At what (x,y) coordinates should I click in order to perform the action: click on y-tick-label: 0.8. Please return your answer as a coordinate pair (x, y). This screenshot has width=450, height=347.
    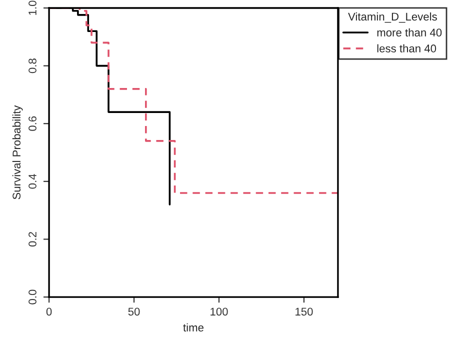
    Looking at the image, I should click on (32, 66).